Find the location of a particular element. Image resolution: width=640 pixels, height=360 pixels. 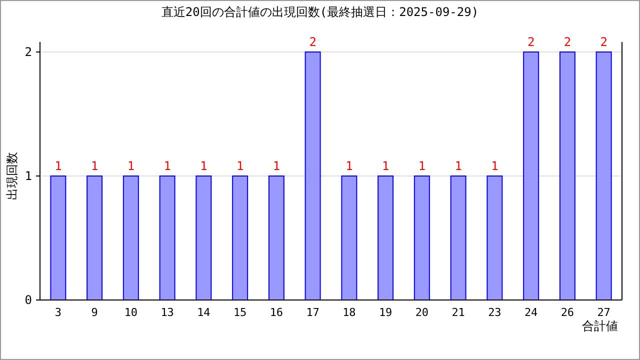

x-tick-label: 14 is located at coordinates (204, 312).